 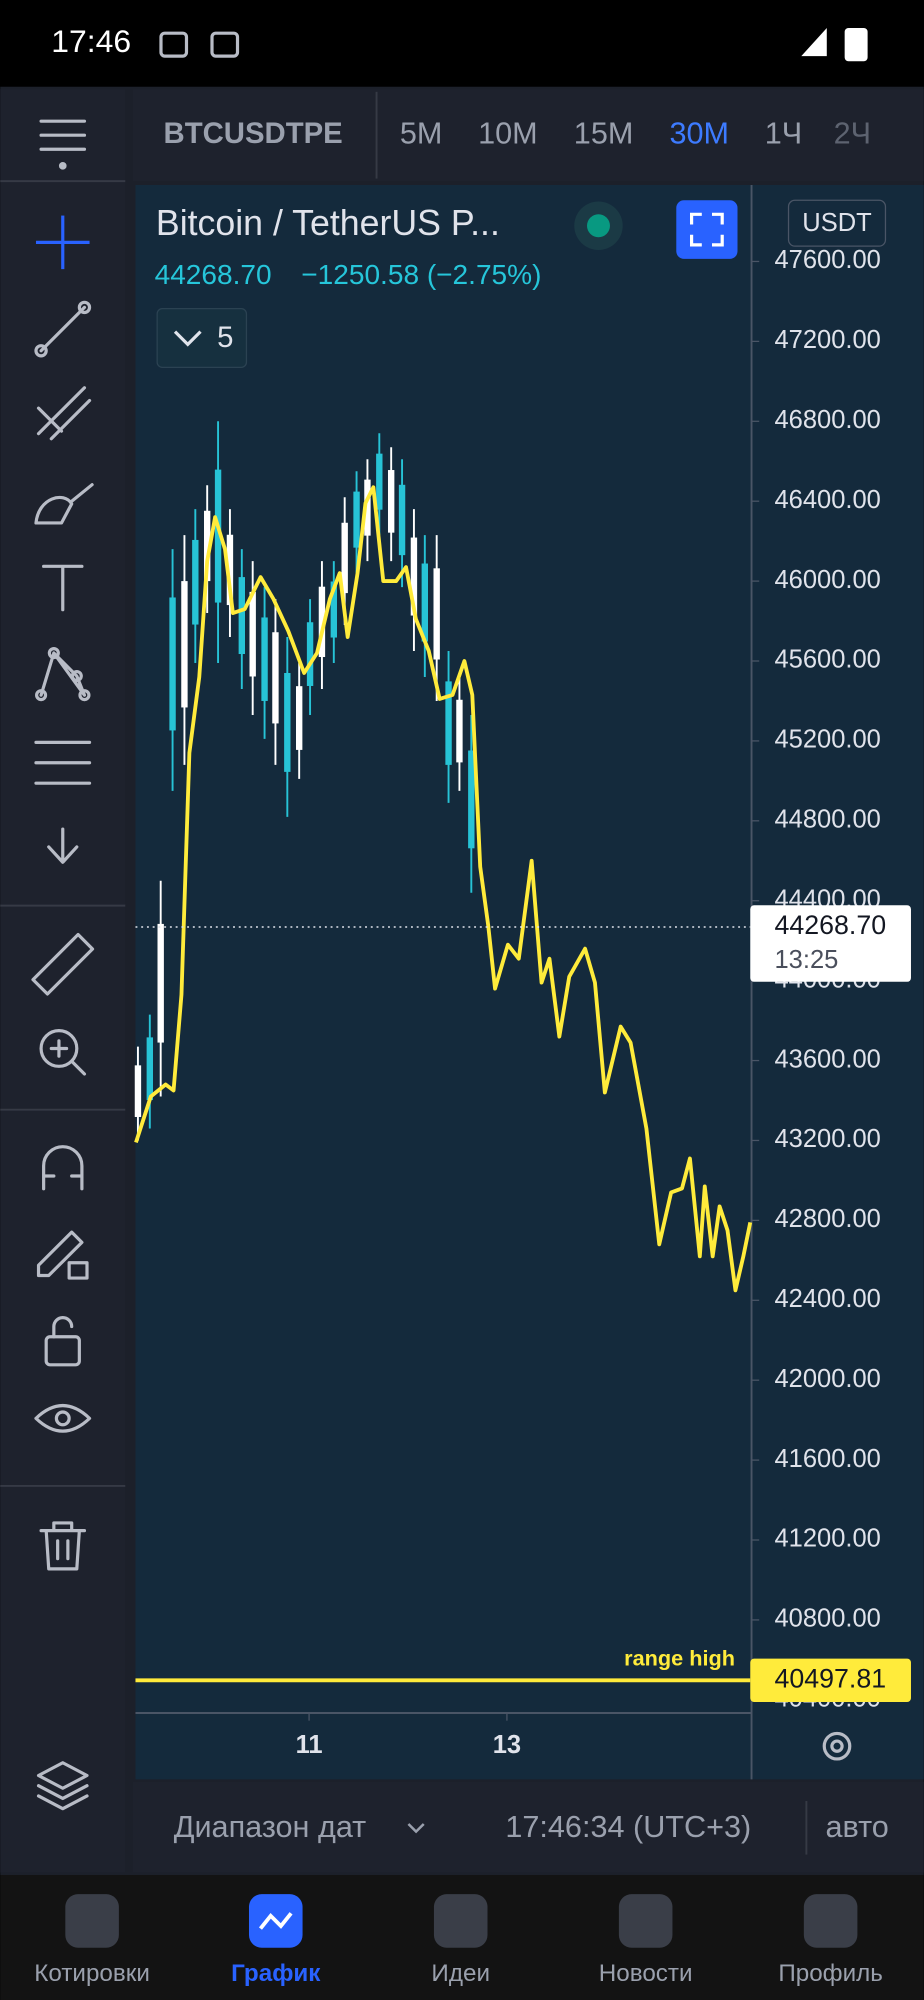 I want to click on interval: 15М, so click(x=604, y=133).